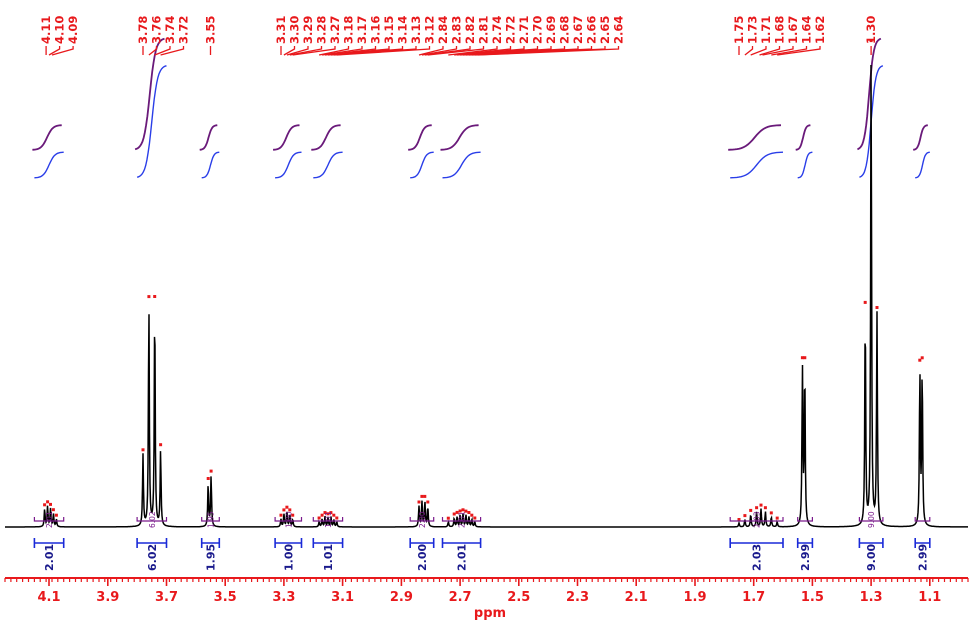 The height and width of the screenshot is (623, 973). I want to click on x-axis-tick-label: 2.1, so click(636, 597).